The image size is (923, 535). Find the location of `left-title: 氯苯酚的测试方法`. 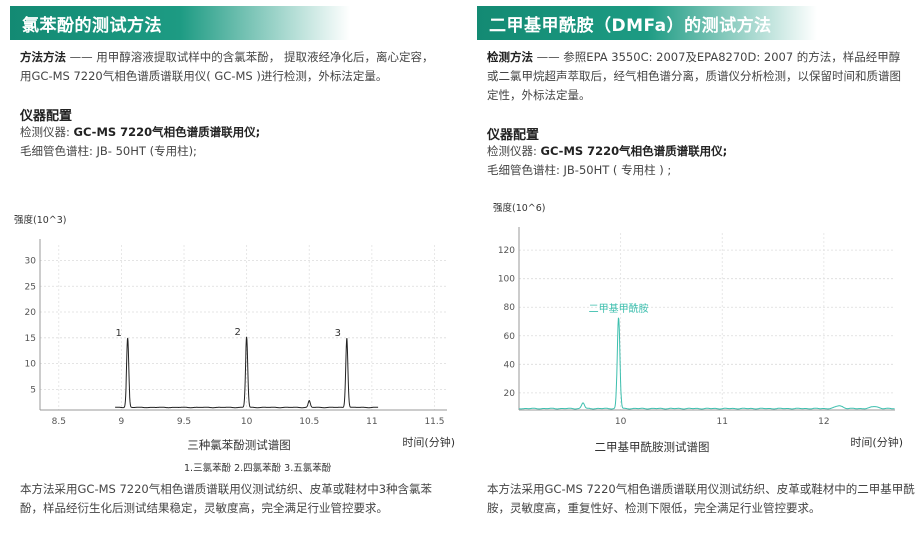

left-title: 氯苯酚的测试方法 is located at coordinates (92, 26).